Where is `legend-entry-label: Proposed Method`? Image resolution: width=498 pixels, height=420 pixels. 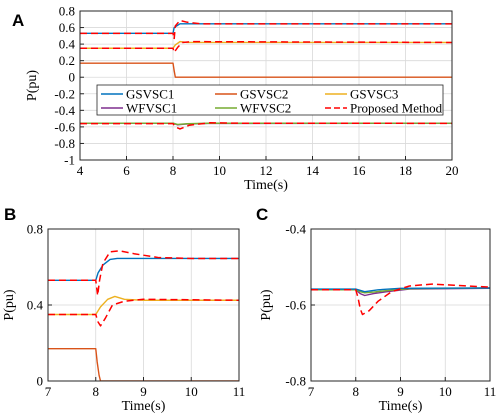
legend-entry-label: Proposed Method is located at coordinates (396, 108).